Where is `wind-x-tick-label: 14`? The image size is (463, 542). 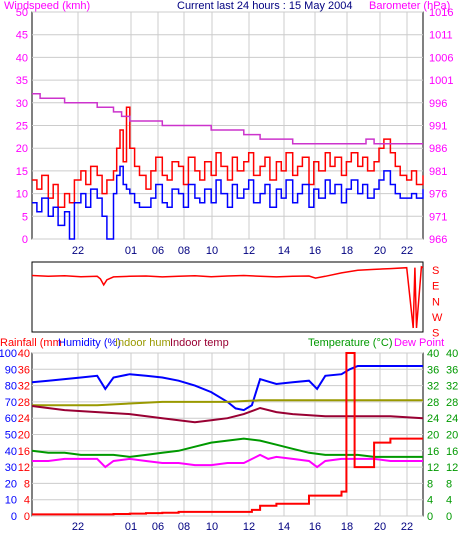 wind-x-tick-label: 14 is located at coordinates (284, 251).